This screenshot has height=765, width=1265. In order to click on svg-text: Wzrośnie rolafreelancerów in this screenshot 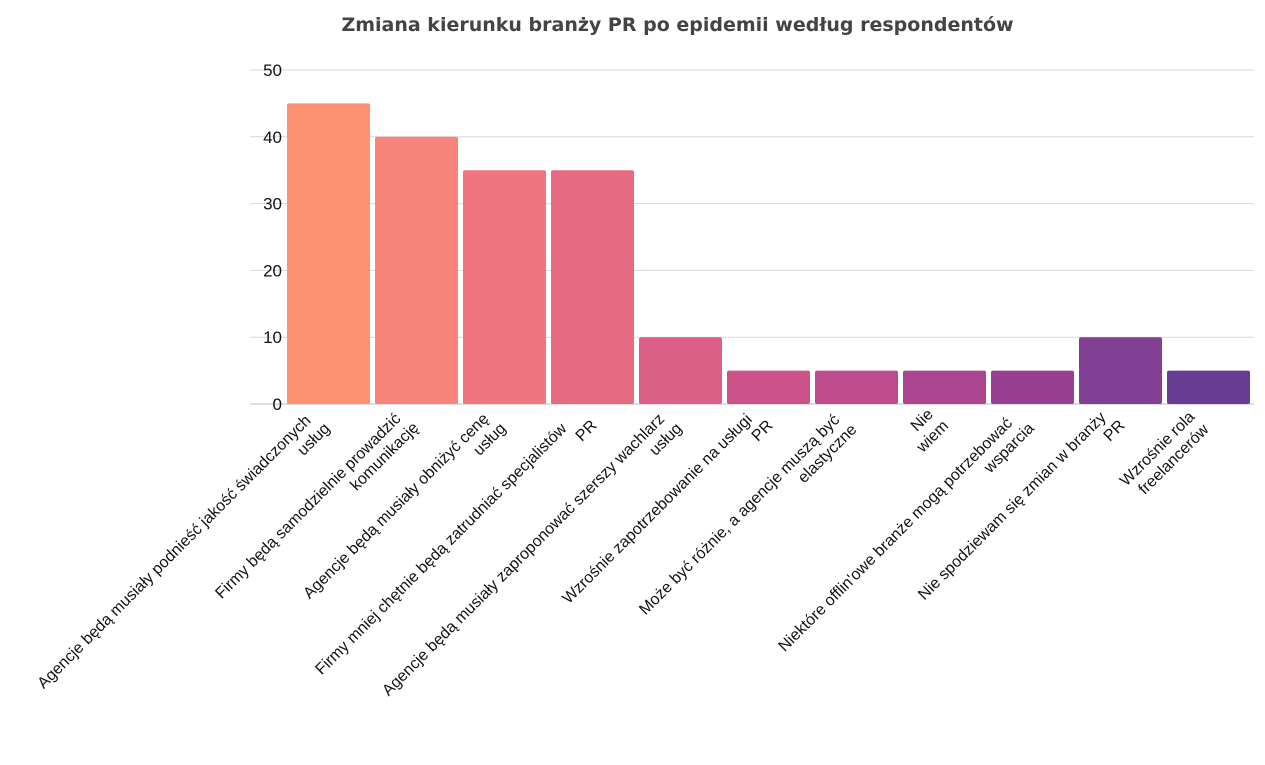, I will do `click(1165, 456)`.